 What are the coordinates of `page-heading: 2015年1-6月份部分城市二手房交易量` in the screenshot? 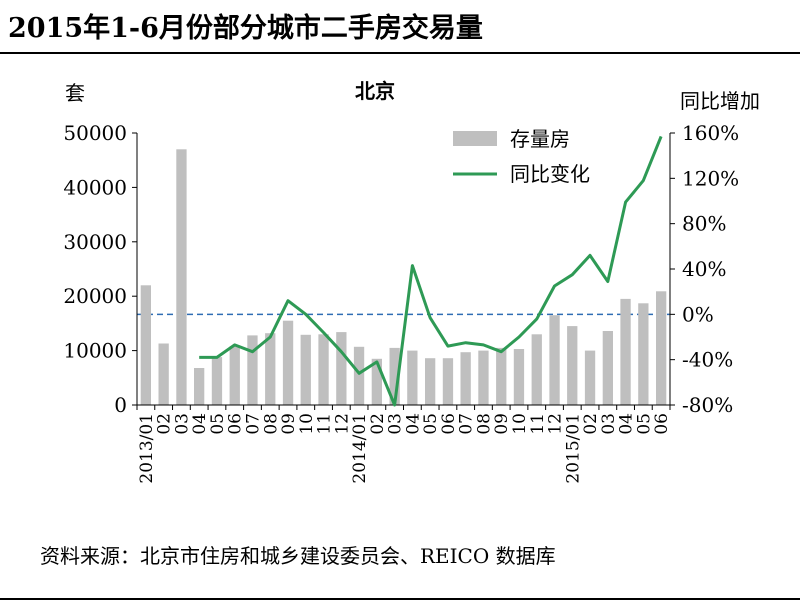 It's located at (245, 28).